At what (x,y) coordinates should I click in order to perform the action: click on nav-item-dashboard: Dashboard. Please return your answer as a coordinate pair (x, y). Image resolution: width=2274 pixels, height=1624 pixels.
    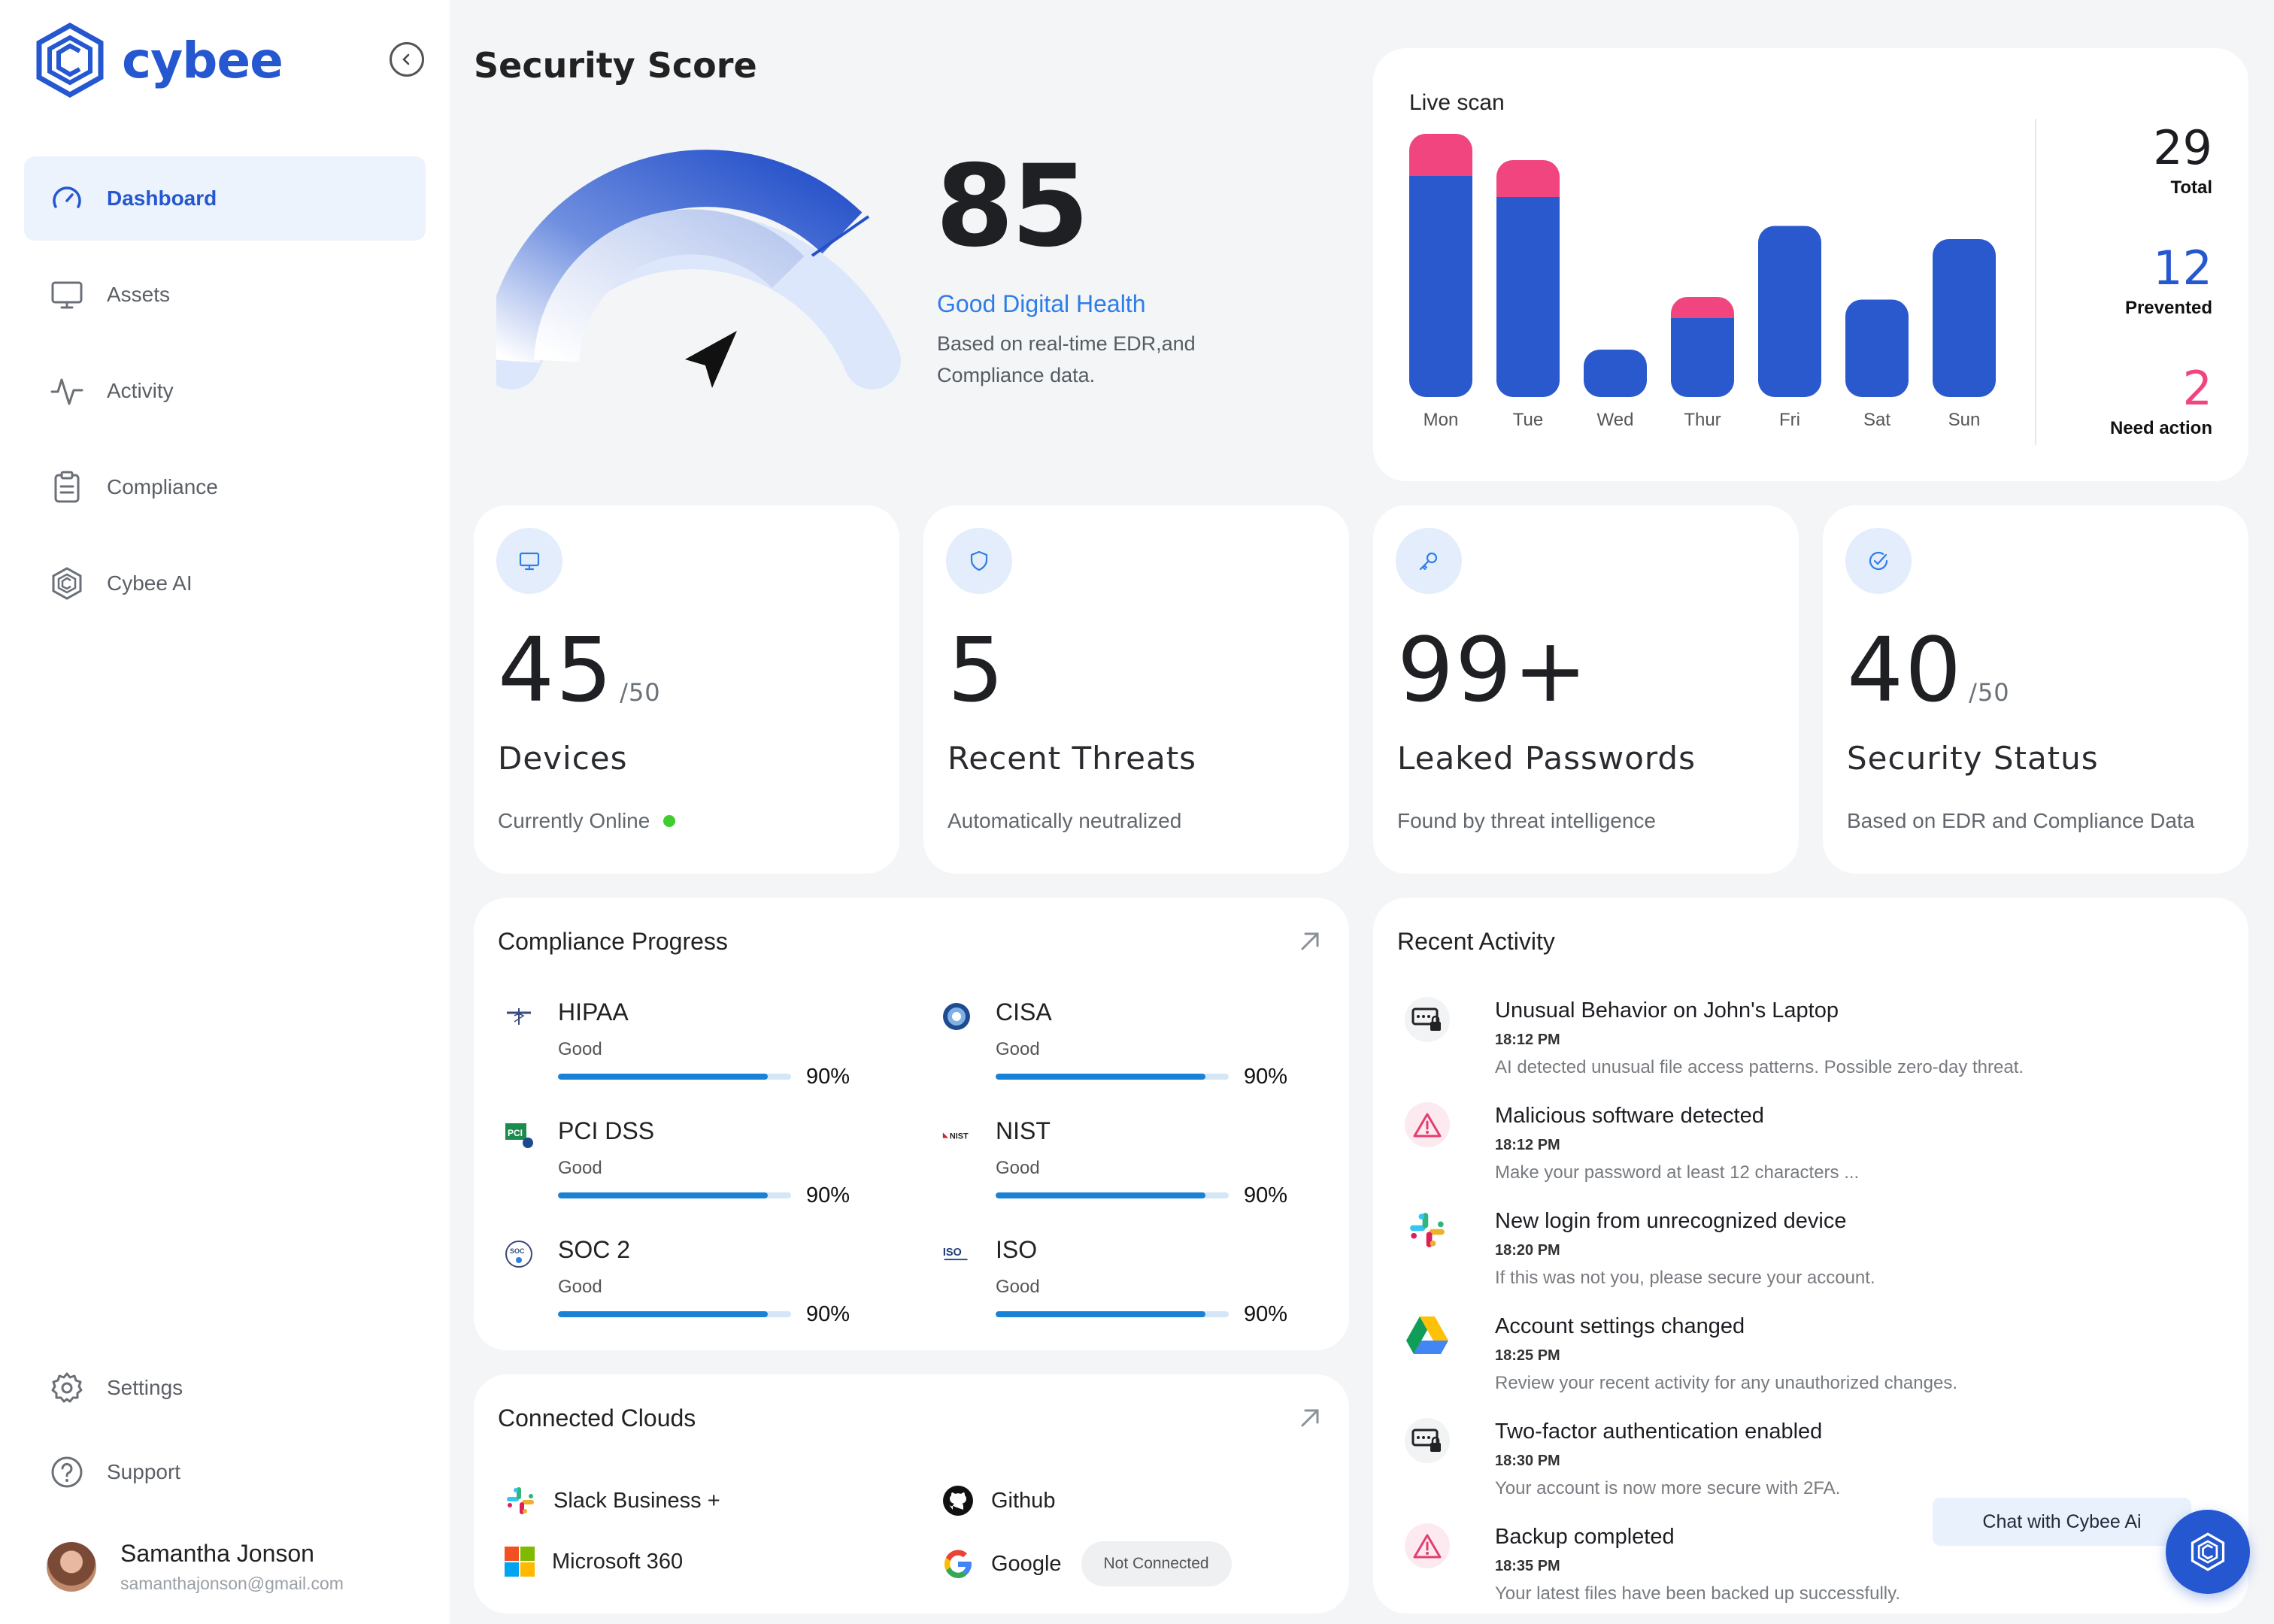
    Looking at the image, I should click on (225, 198).